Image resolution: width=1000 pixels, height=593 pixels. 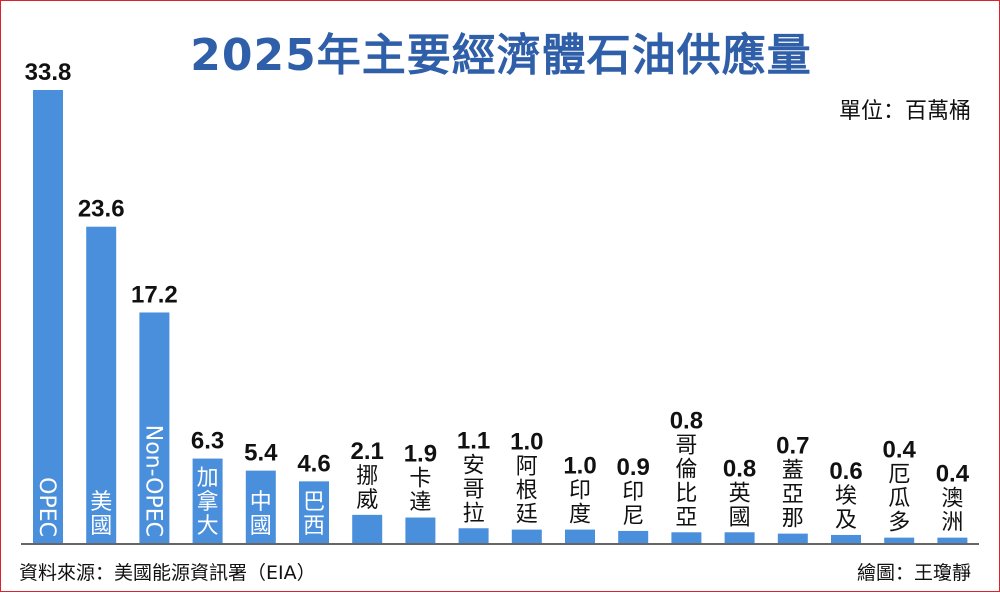 I want to click on value-label-7: 1.9, so click(x=420, y=454).